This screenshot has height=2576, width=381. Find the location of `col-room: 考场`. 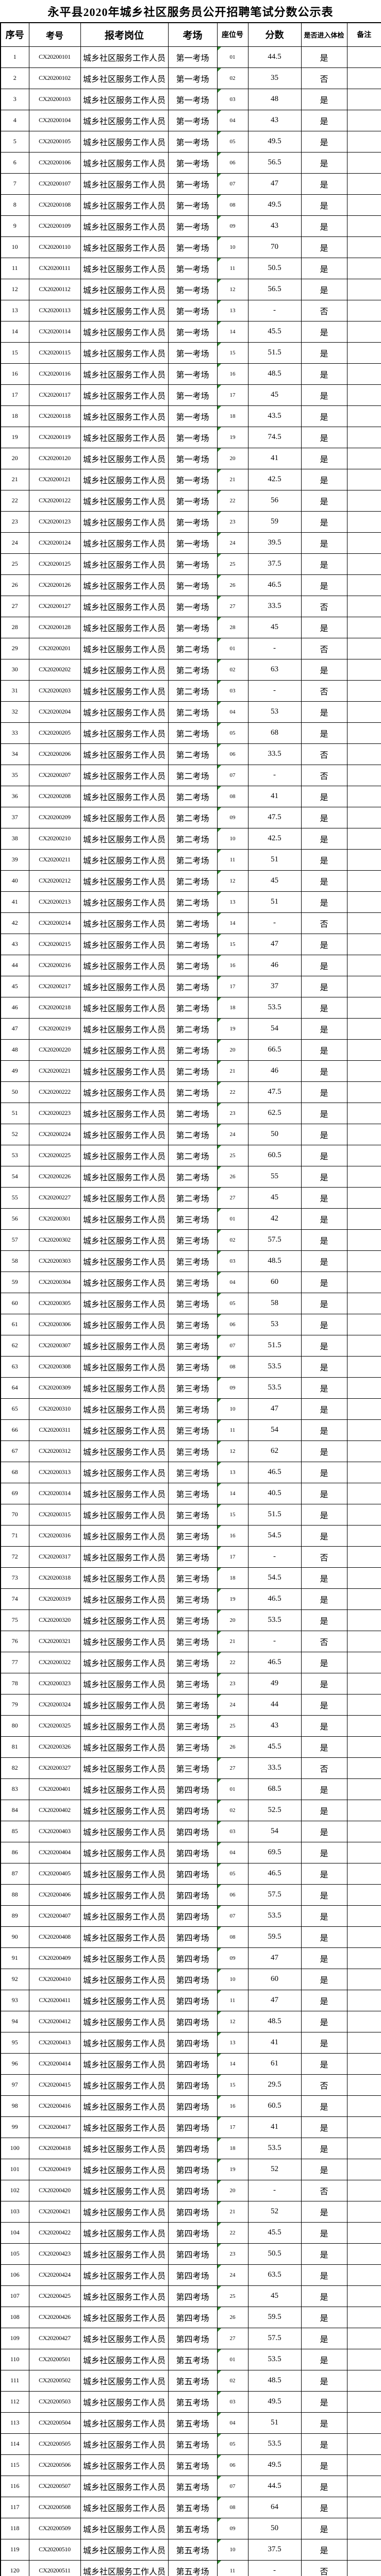

col-room: 考场 is located at coordinates (193, 35).